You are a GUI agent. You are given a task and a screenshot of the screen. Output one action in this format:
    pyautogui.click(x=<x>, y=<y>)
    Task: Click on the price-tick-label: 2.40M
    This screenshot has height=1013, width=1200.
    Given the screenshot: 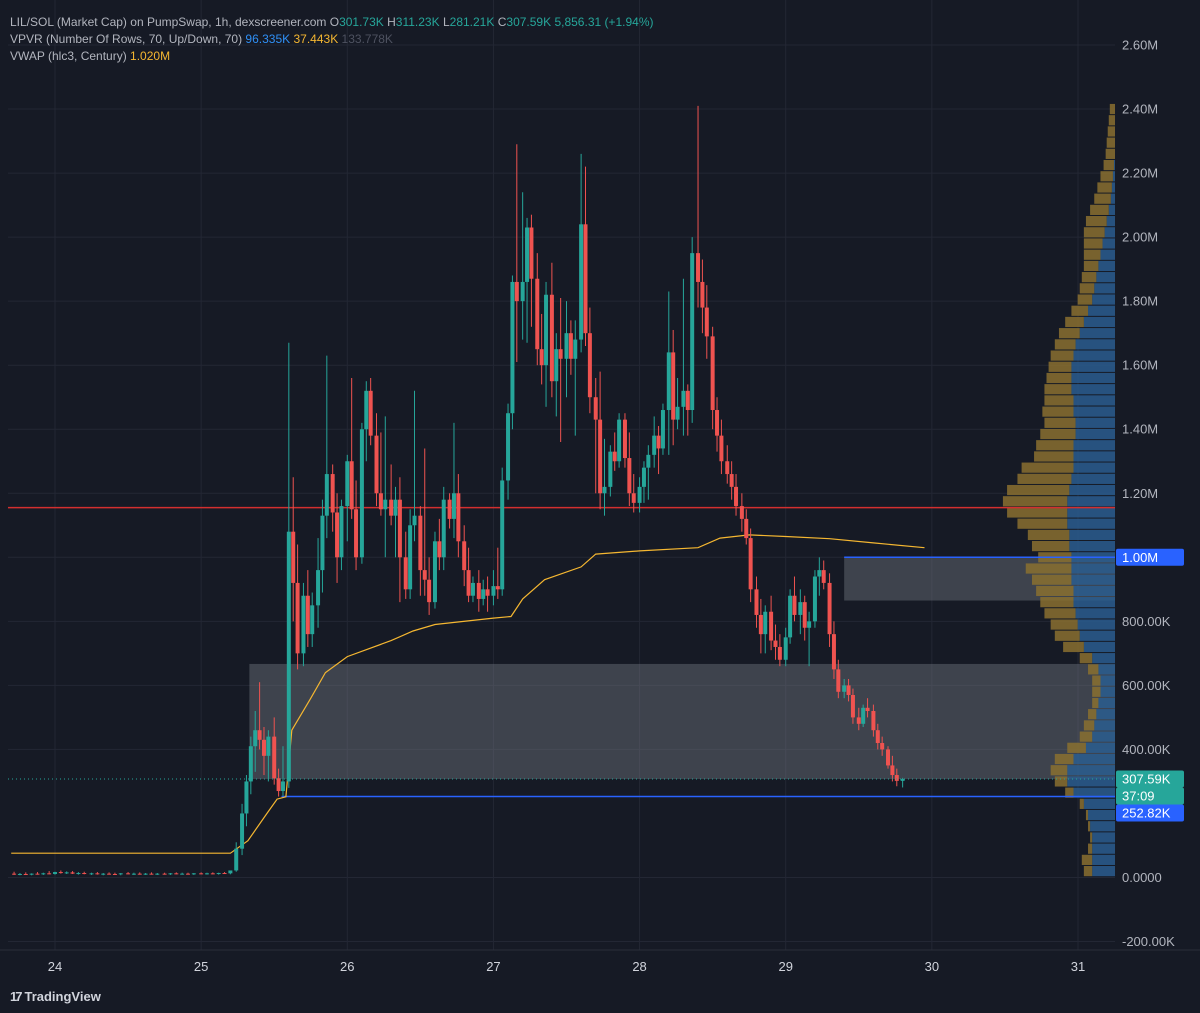 What is the action you would take?
    pyautogui.click(x=1140, y=109)
    